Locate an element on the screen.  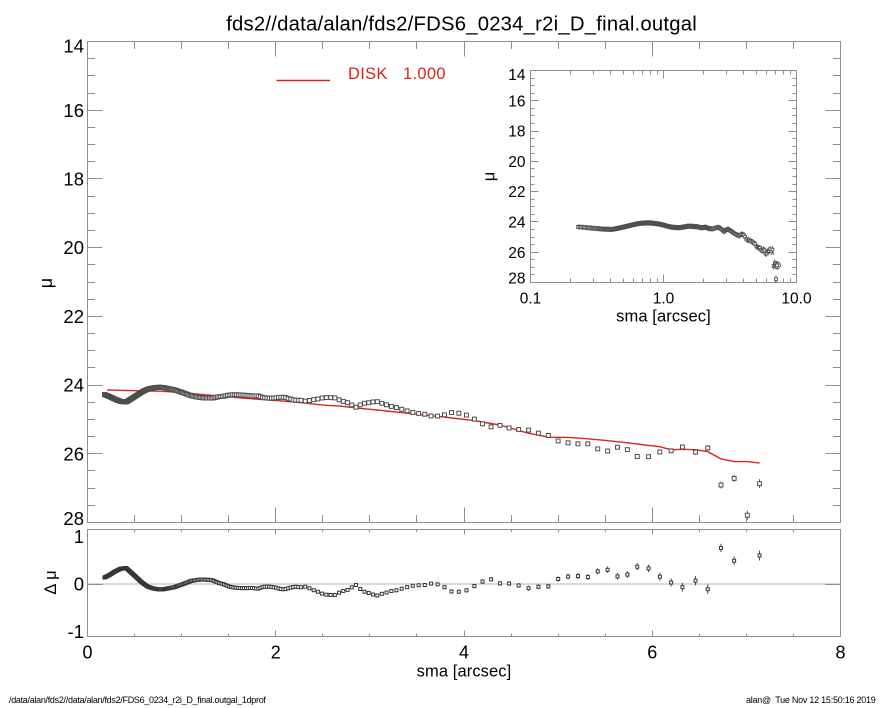
svg-text:alan@ Tue Nov 12 15:50:16 201: alan@ Tue Nov 12 15:50:16 2019 is located at coordinates (811, 700).